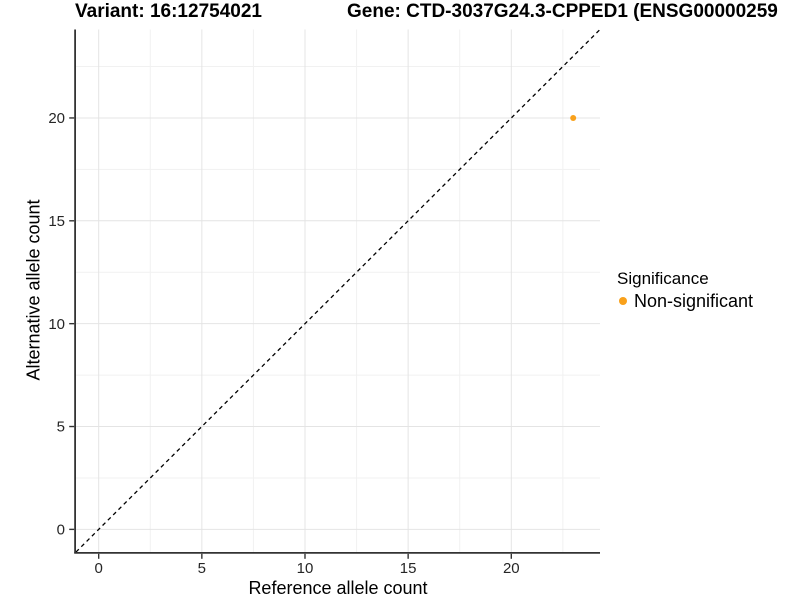 This screenshot has width=800, height=600. What do you see at coordinates (573, 117) in the screenshot?
I see `data-point` at bounding box center [573, 117].